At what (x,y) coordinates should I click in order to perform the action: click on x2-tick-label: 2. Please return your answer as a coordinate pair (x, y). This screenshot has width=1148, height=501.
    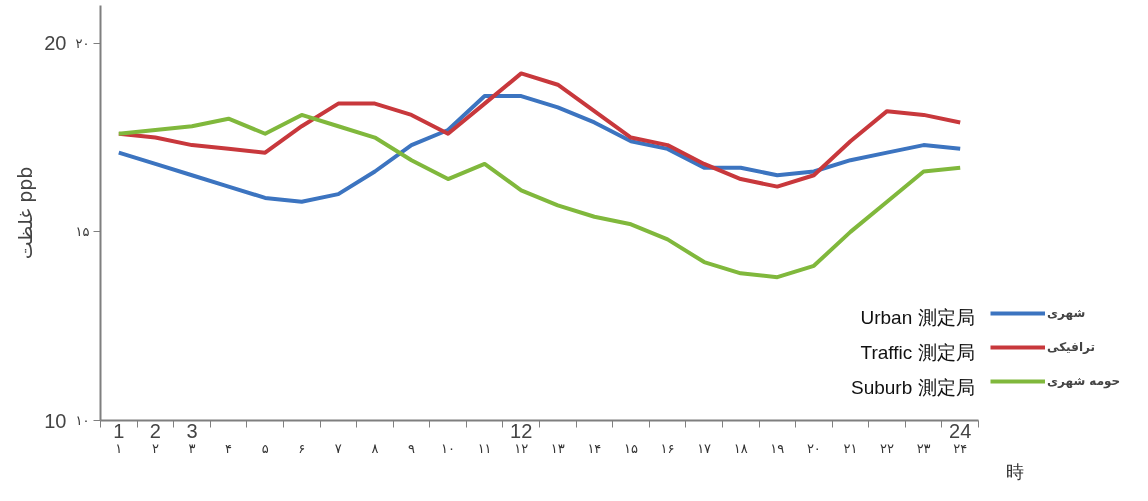
    Looking at the image, I should click on (155, 430).